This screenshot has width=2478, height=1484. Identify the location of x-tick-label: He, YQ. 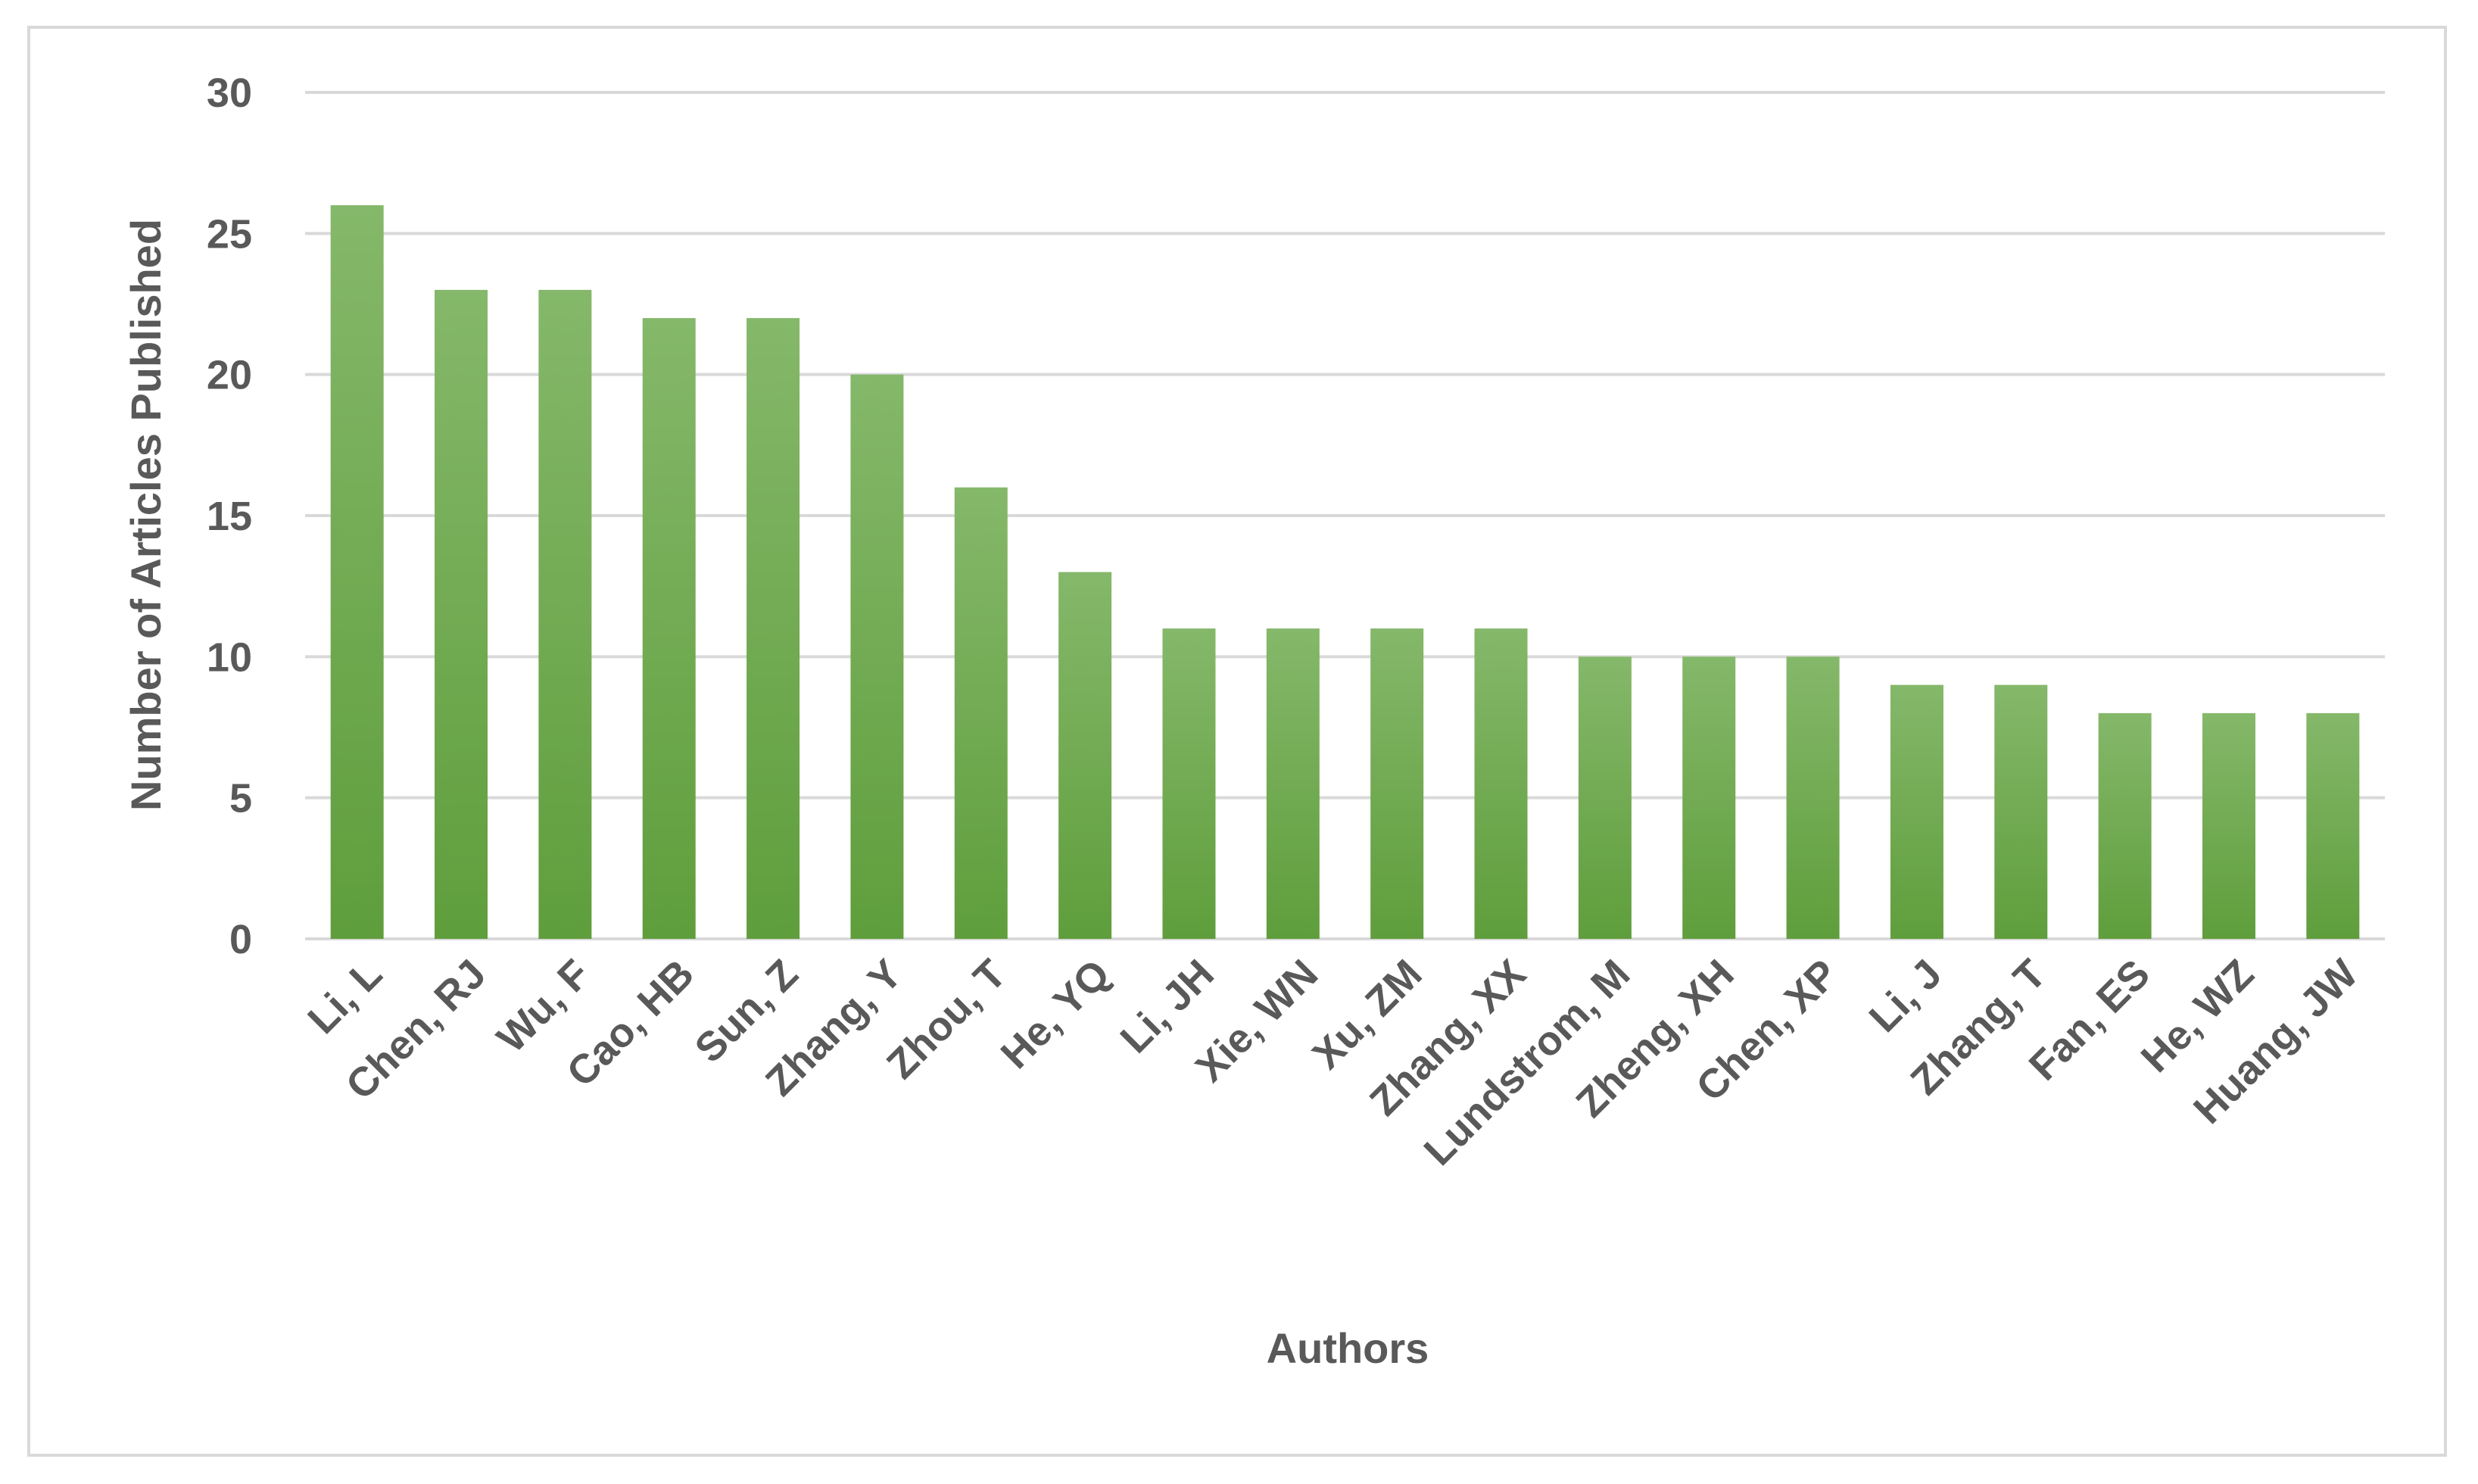
(1056, 1014).